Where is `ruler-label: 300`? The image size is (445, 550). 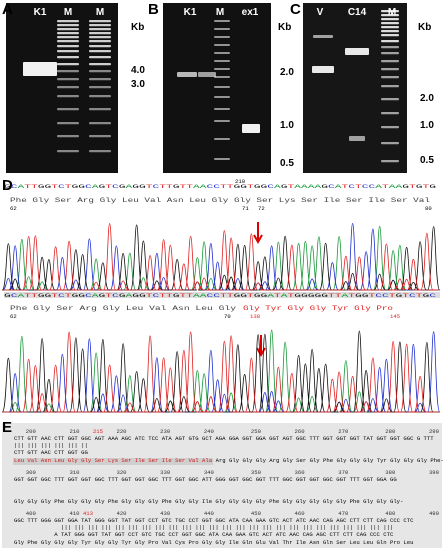 ruler-label: 300 is located at coordinates (31, 472).